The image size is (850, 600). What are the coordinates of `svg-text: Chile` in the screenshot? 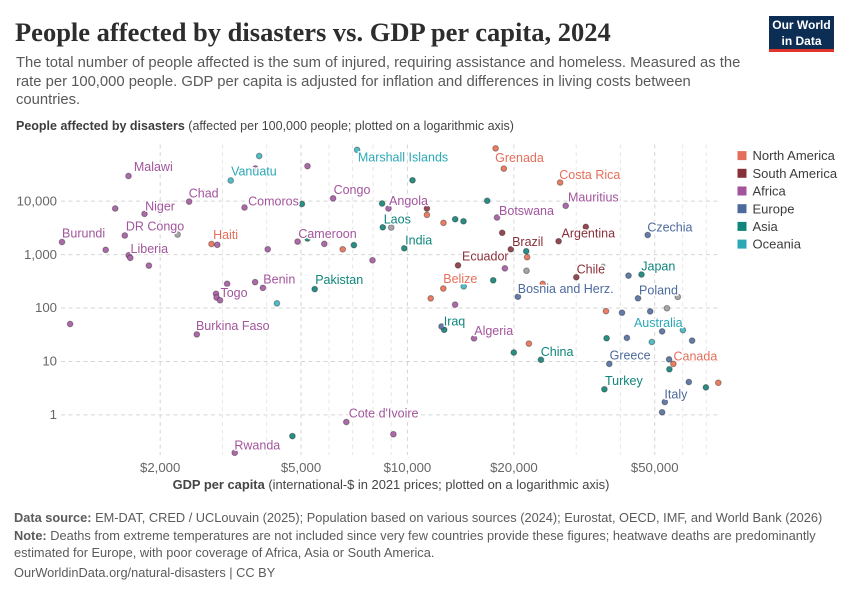 It's located at (591, 269).